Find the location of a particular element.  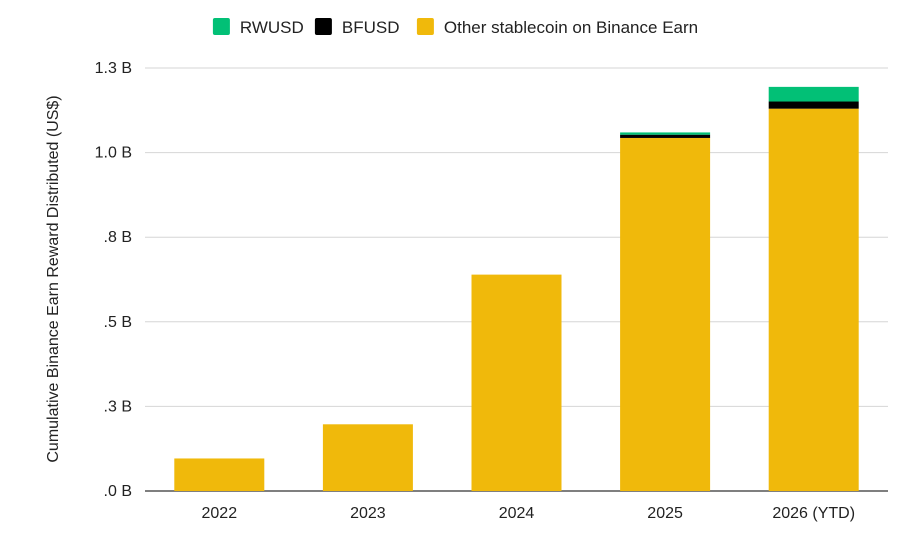

x-tick-label: 2026 (YTD) is located at coordinates (813, 513).